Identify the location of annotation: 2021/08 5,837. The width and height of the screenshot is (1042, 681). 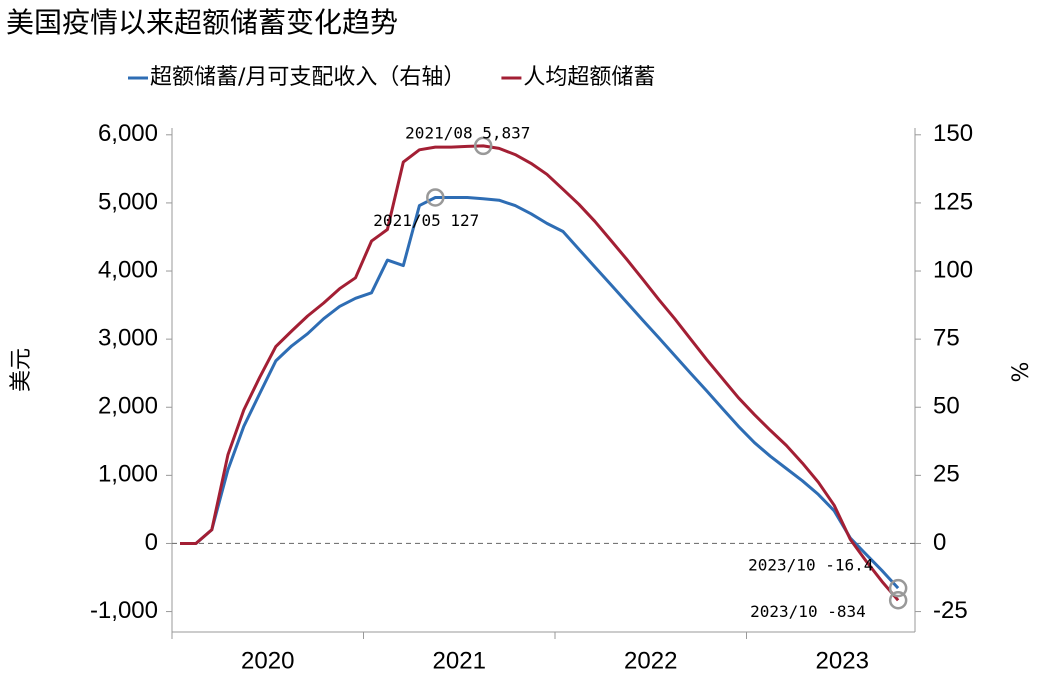
(467, 132).